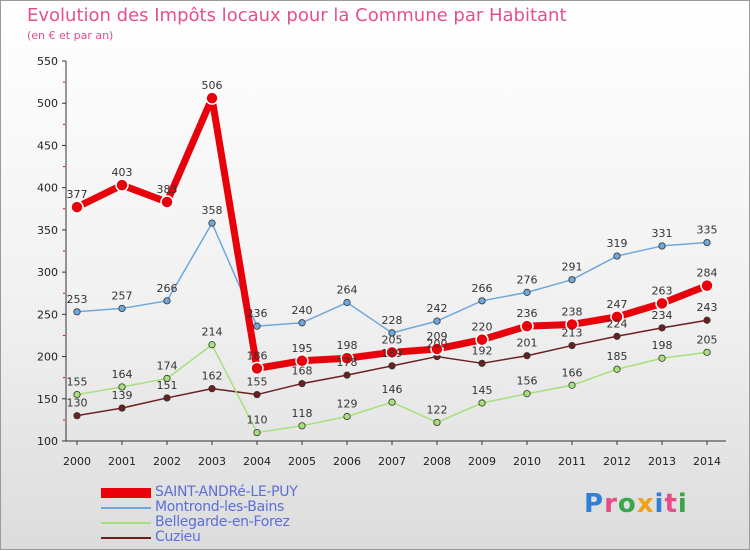  I want to click on x-tick-label: 2005, so click(302, 461).